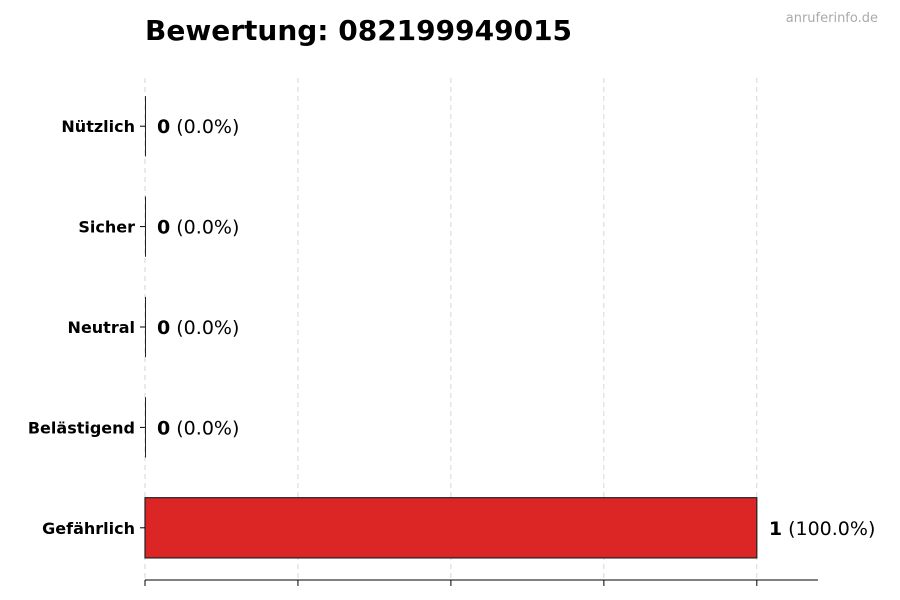  What do you see at coordinates (98, 126) in the screenshot?
I see `category-label: Nützlich` at bounding box center [98, 126].